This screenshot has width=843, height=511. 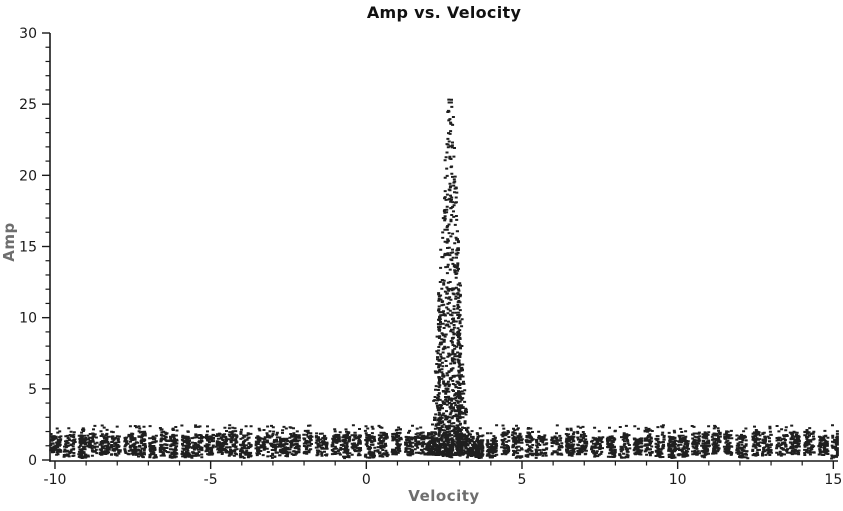 What do you see at coordinates (32, 390) in the screenshot?
I see `y-tick-label: 5` at bounding box center [32, 390].